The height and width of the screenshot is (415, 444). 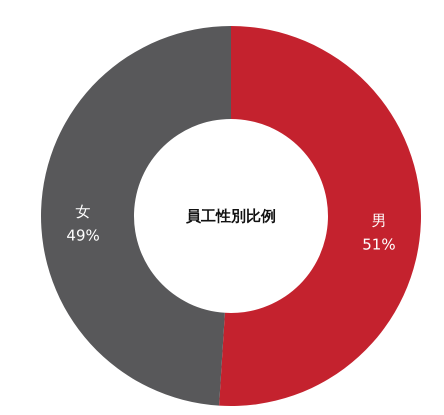 I want to click on text: 員工性別比例, so click(x=230, y=216).